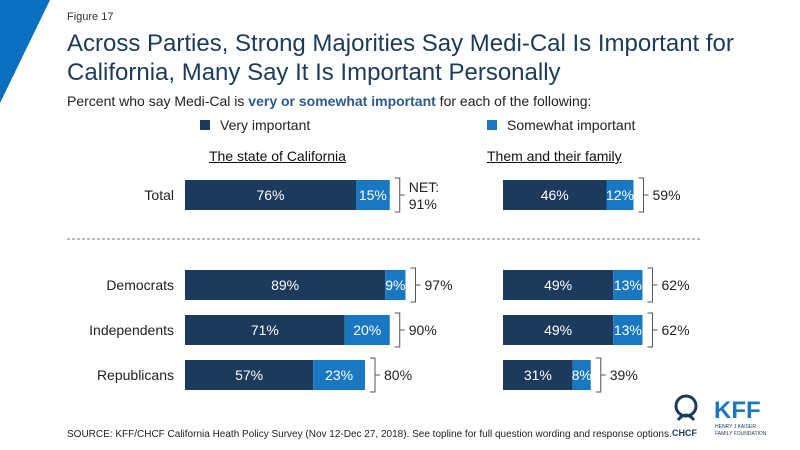 Image resolution: width=800 pixels, height=450 pixels. I want to click on net-label-line: 59%, so click(667, 195).